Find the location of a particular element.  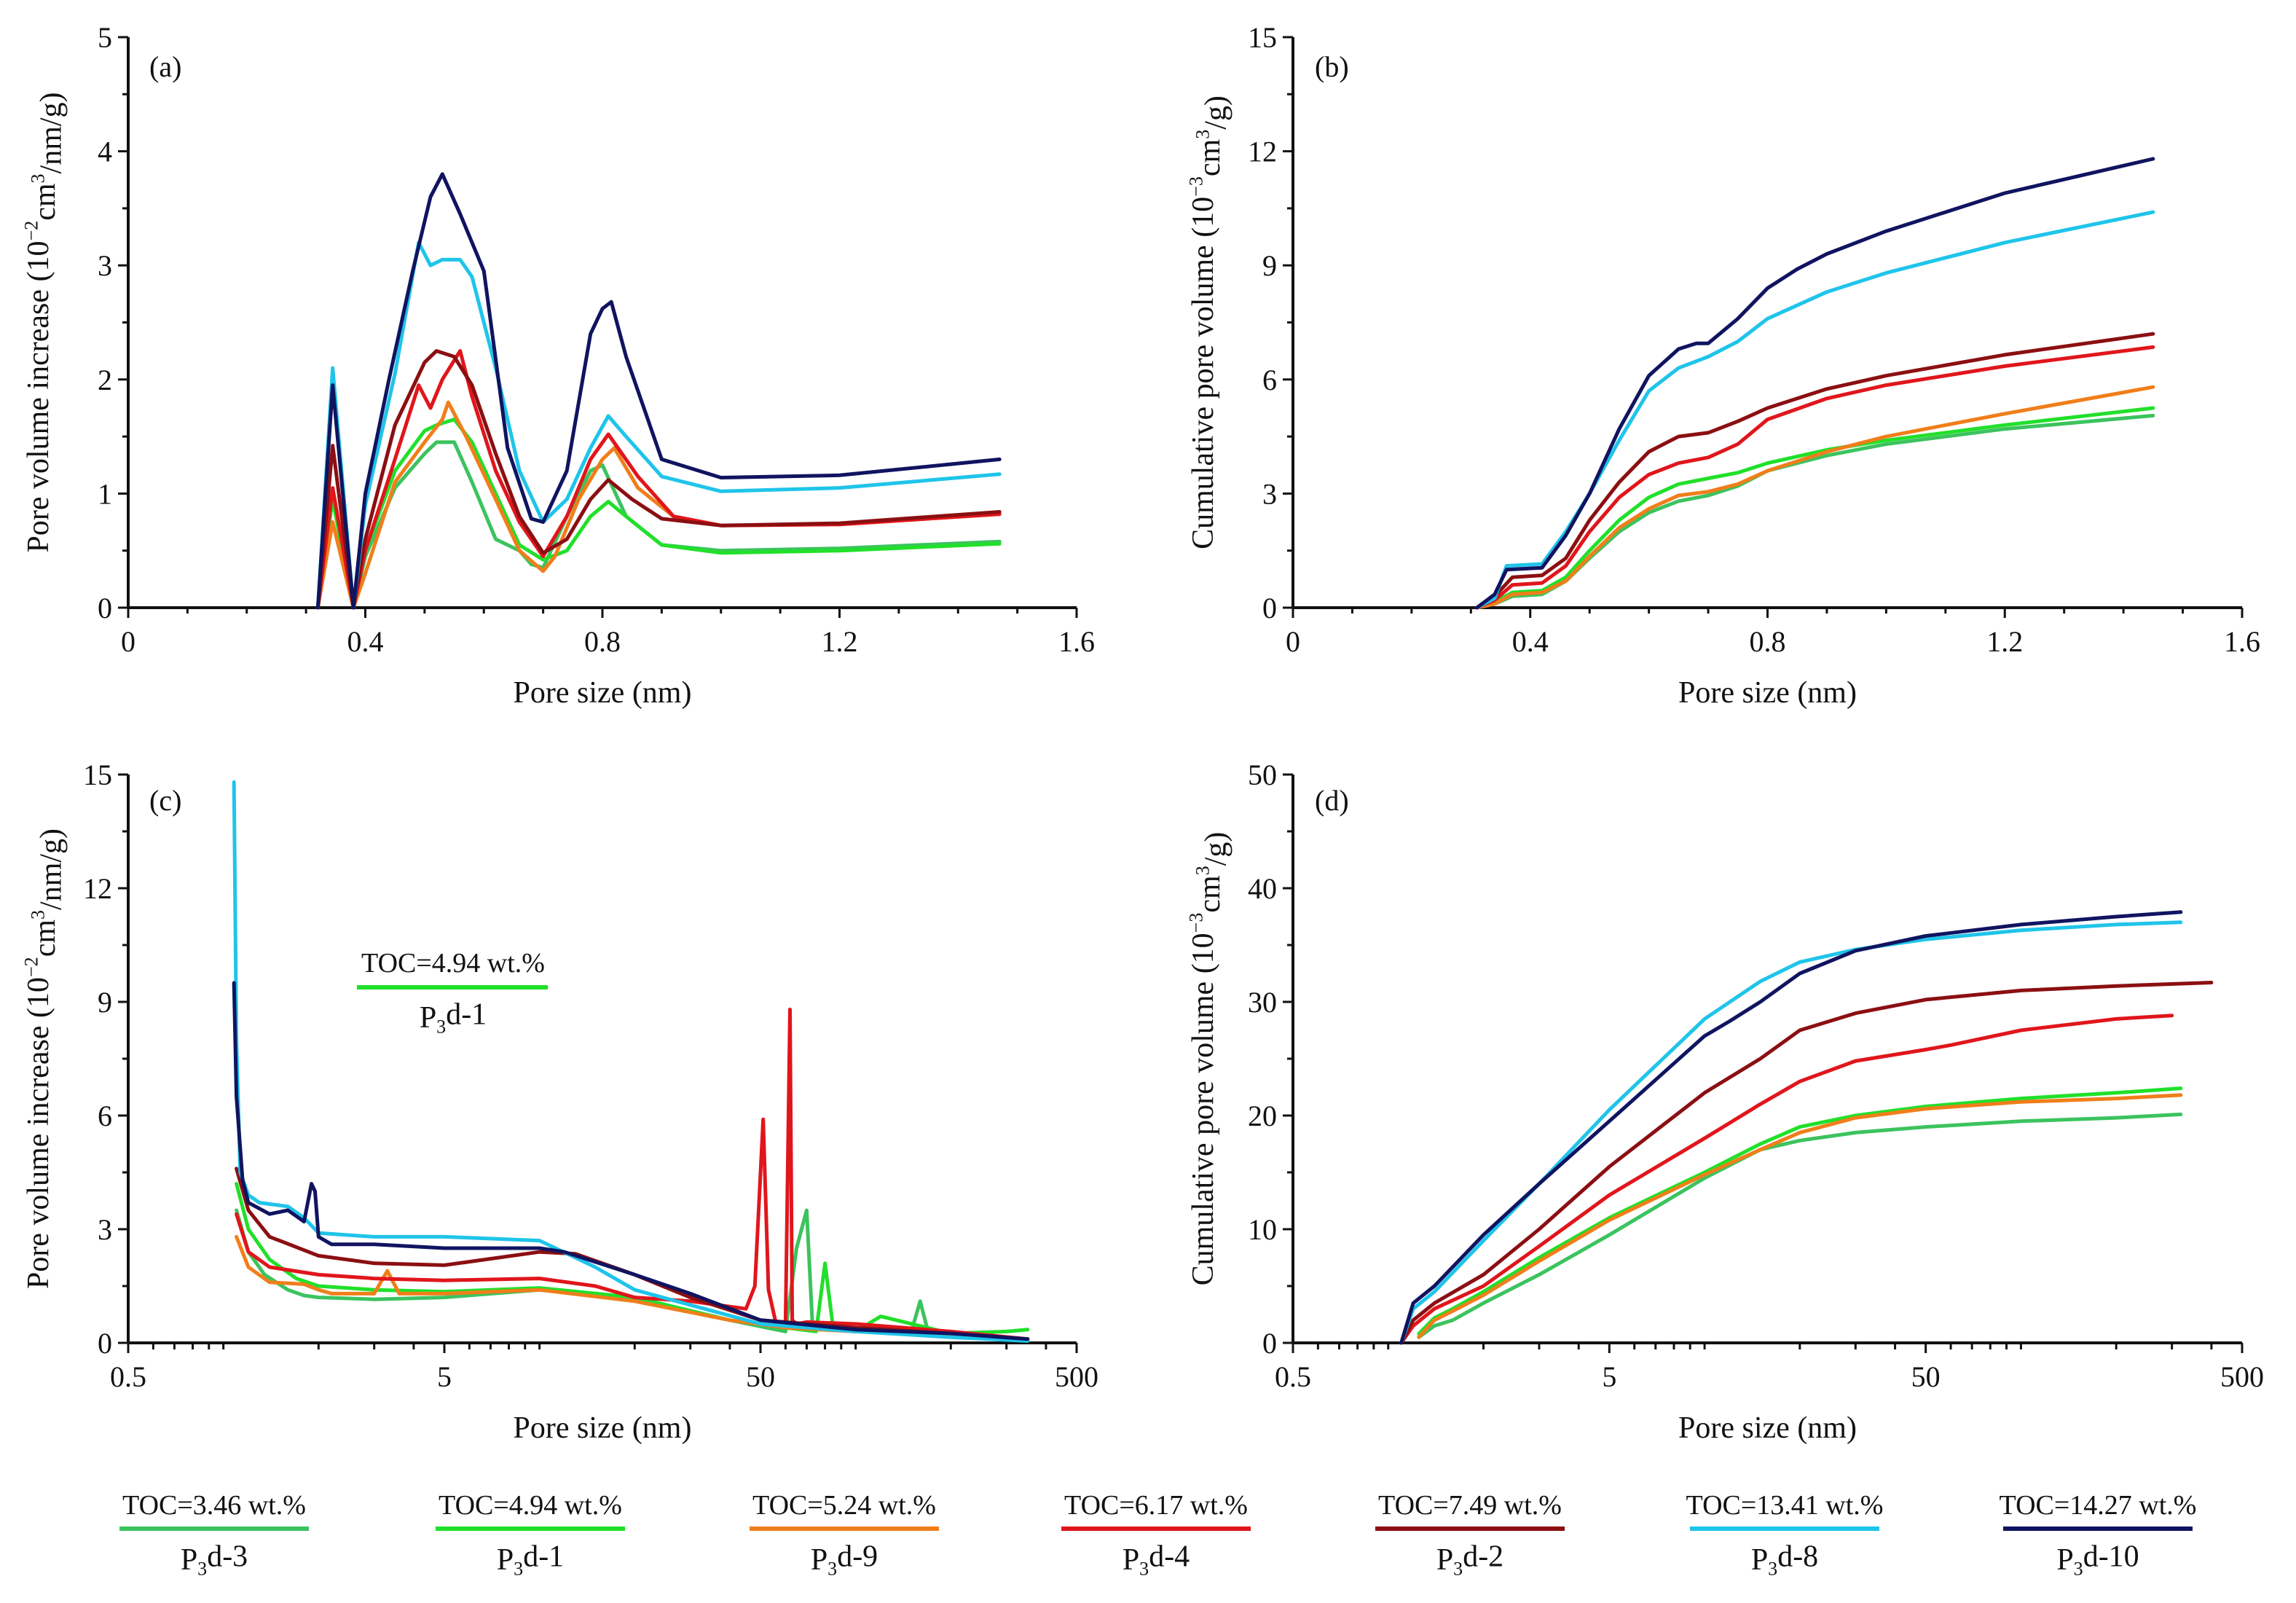

y-tick-label: 10 is located at coordinates (1262, 1229).